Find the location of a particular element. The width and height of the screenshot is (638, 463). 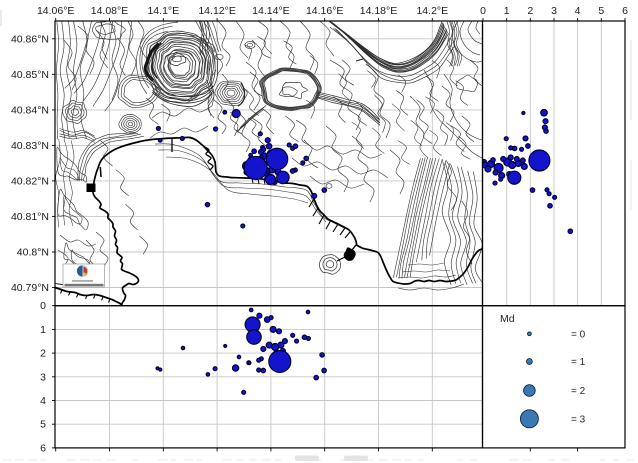

svg-text: 40.8°N is located at coordinates (33, 253).